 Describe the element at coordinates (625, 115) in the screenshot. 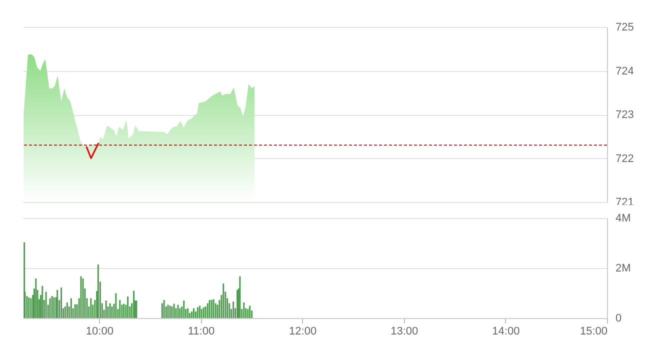

I see `y-tick-label: 723` at that location.